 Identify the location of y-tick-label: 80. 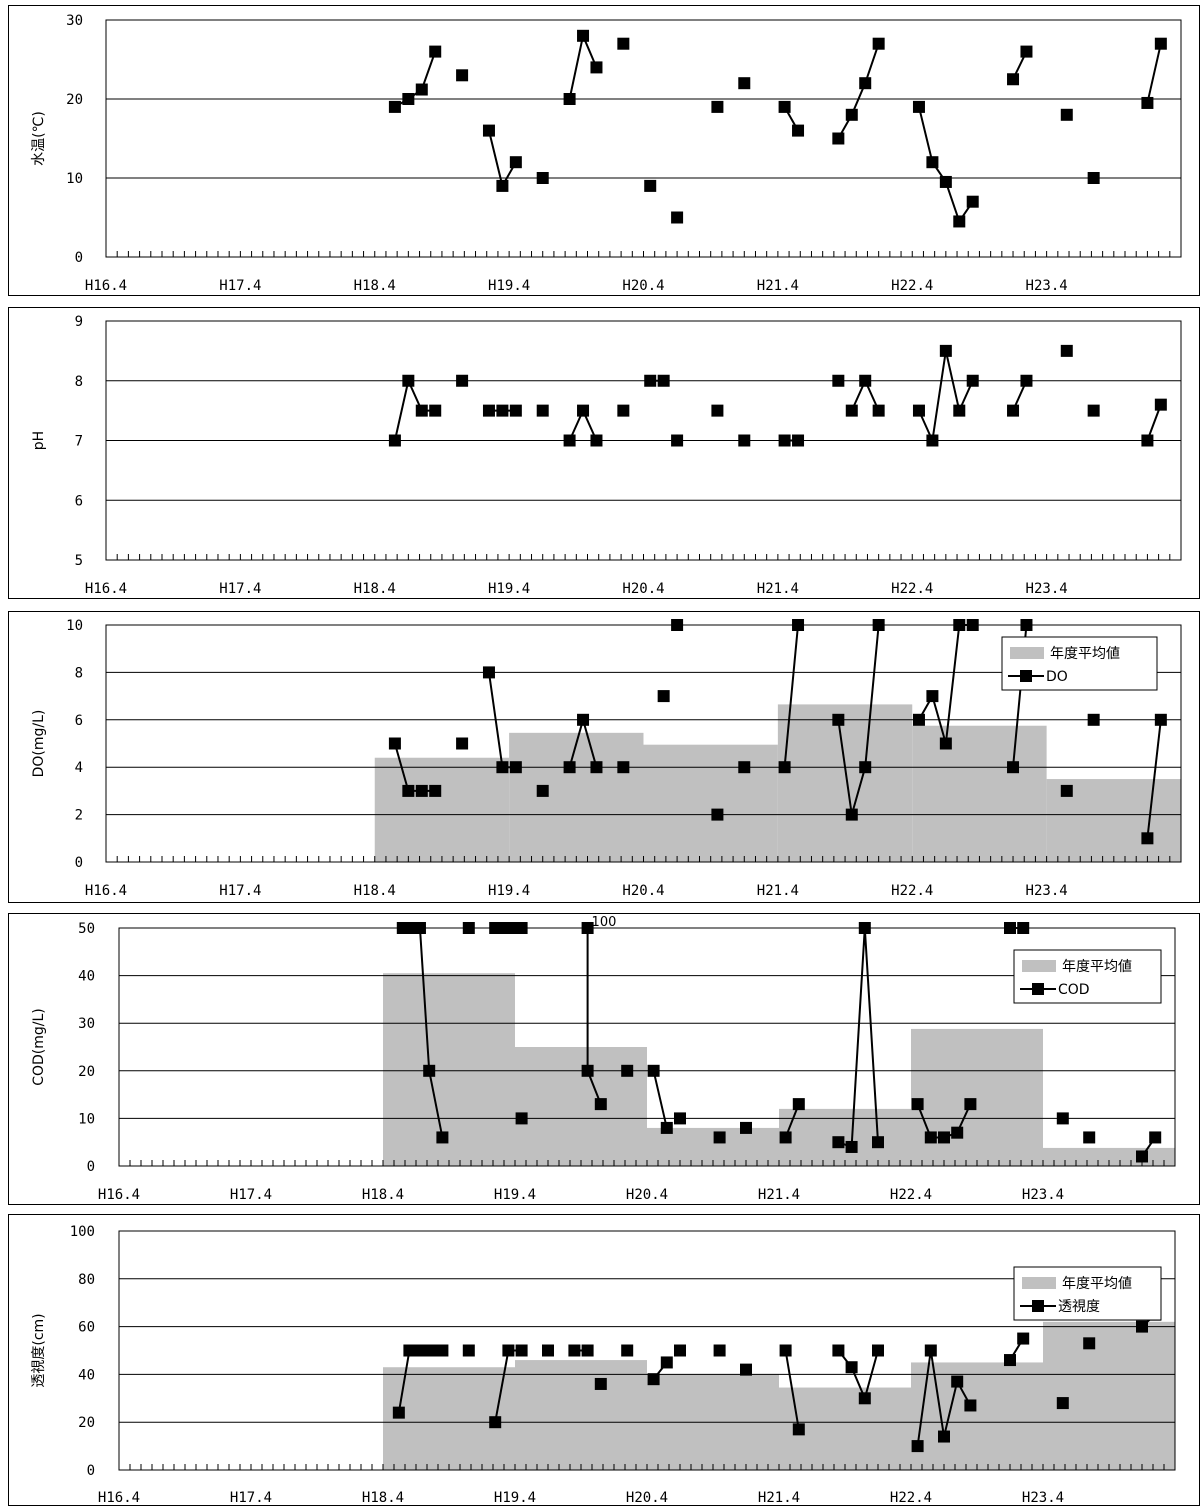
(86, 1280).